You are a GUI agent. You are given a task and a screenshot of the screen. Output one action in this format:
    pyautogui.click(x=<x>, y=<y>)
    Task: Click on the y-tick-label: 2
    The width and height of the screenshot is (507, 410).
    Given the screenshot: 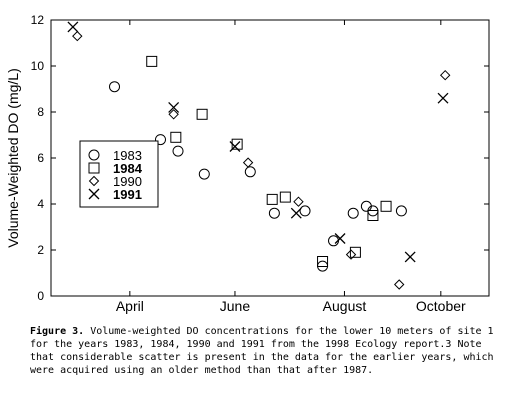 What is the action you would take?
    pyautogui.click(x=40, y=250)
    